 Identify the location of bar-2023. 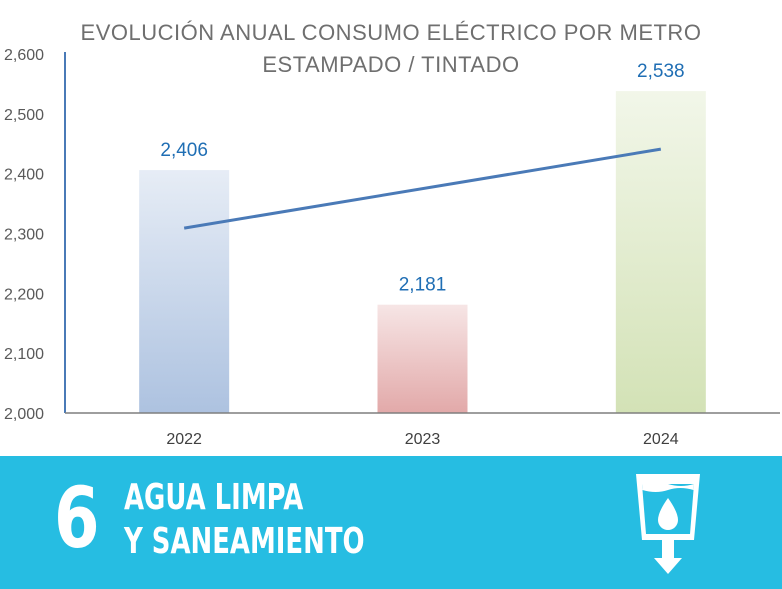
(422, 358).